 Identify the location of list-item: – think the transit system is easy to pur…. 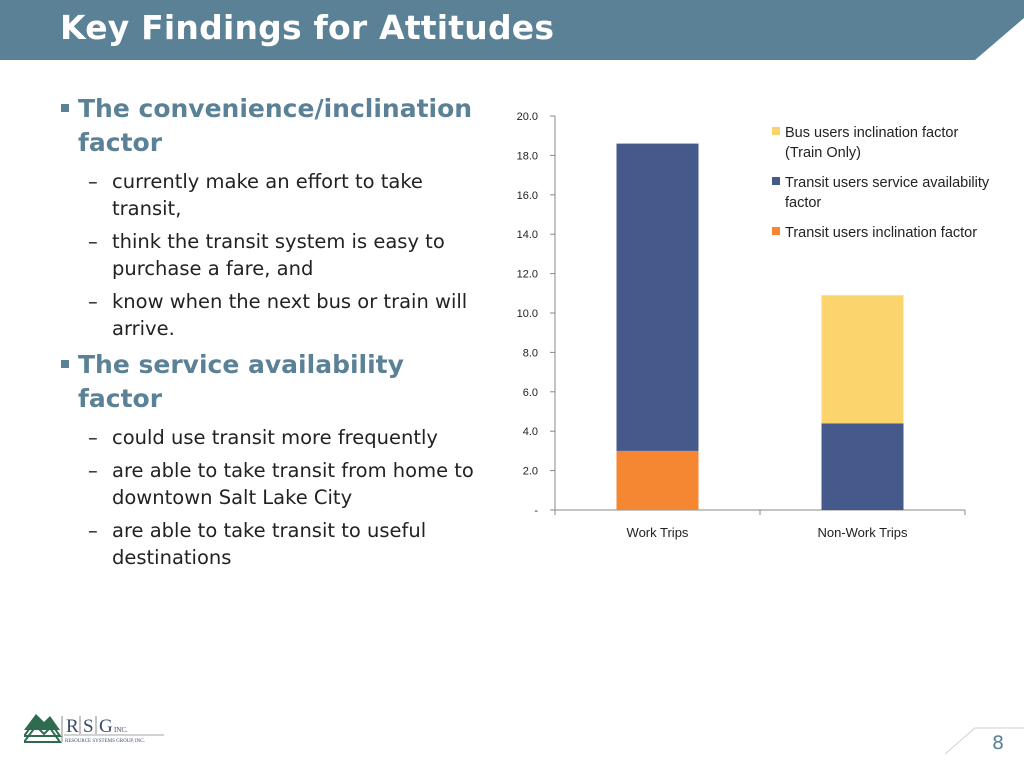
(268, 255).